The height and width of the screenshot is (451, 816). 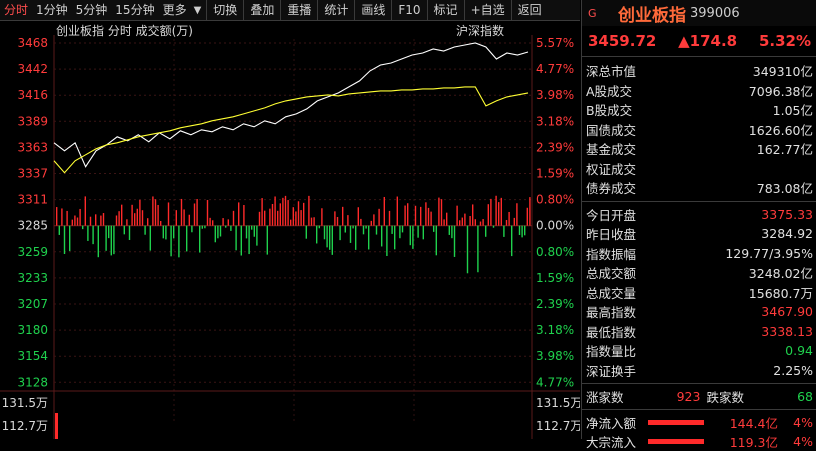 What do you see at coordinates (555, 330) in the screenshot?
I see `pct-tick-label: 3.18%` at bounding box center [555, 330].